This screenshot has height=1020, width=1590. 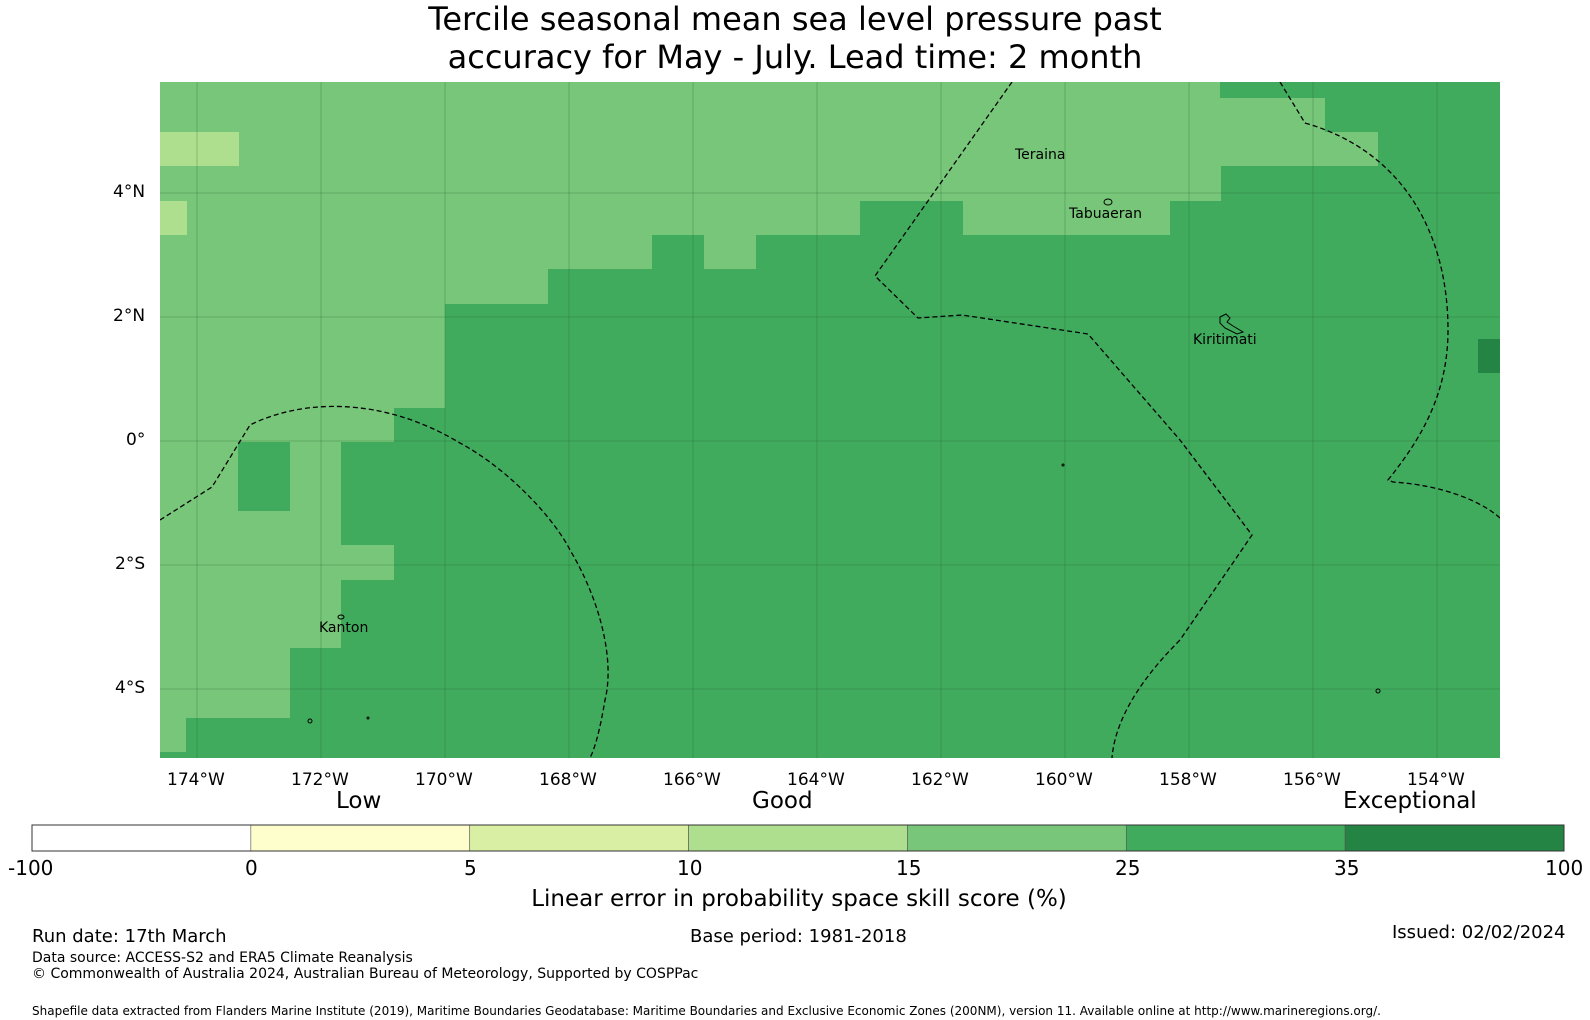 I want to click on island-jarvis, so click(x=1378, y=691).